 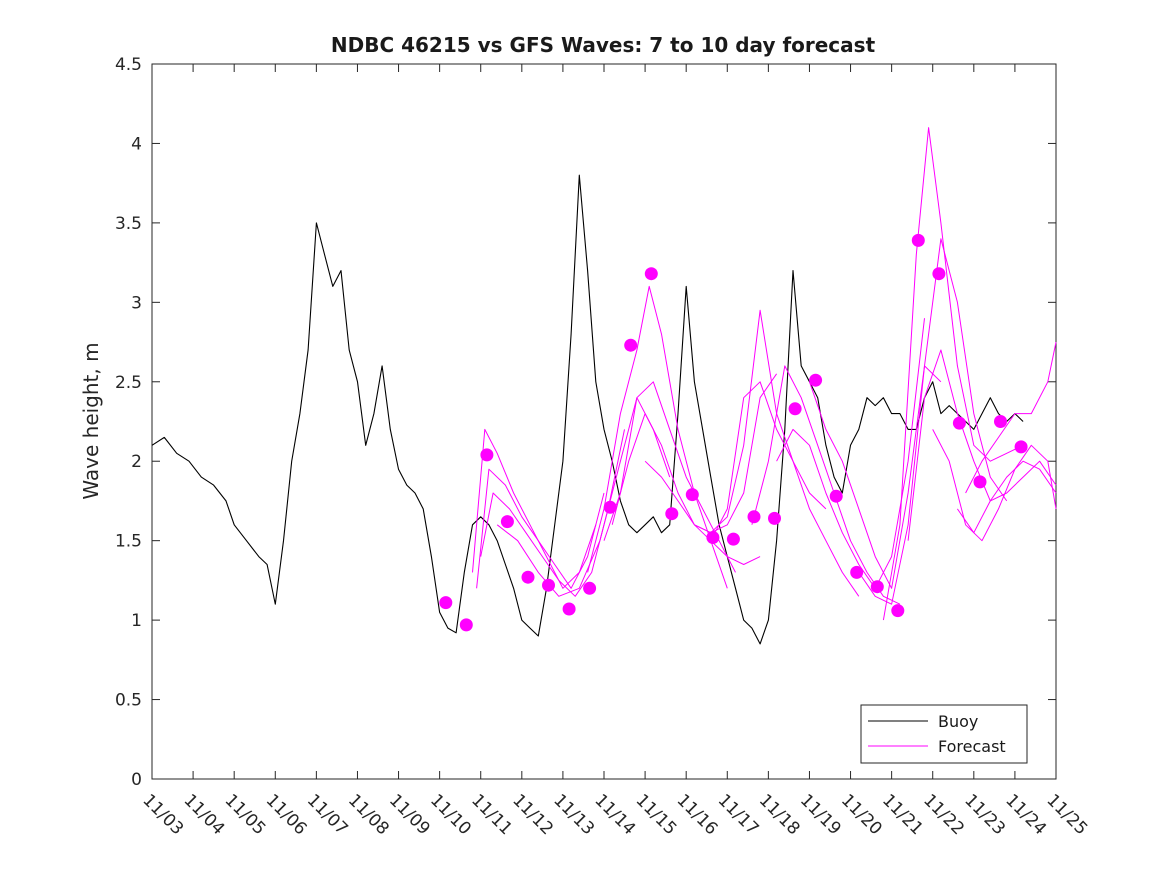 I want to click on y-tick-label: 1.5, so click(x=128, y=542).